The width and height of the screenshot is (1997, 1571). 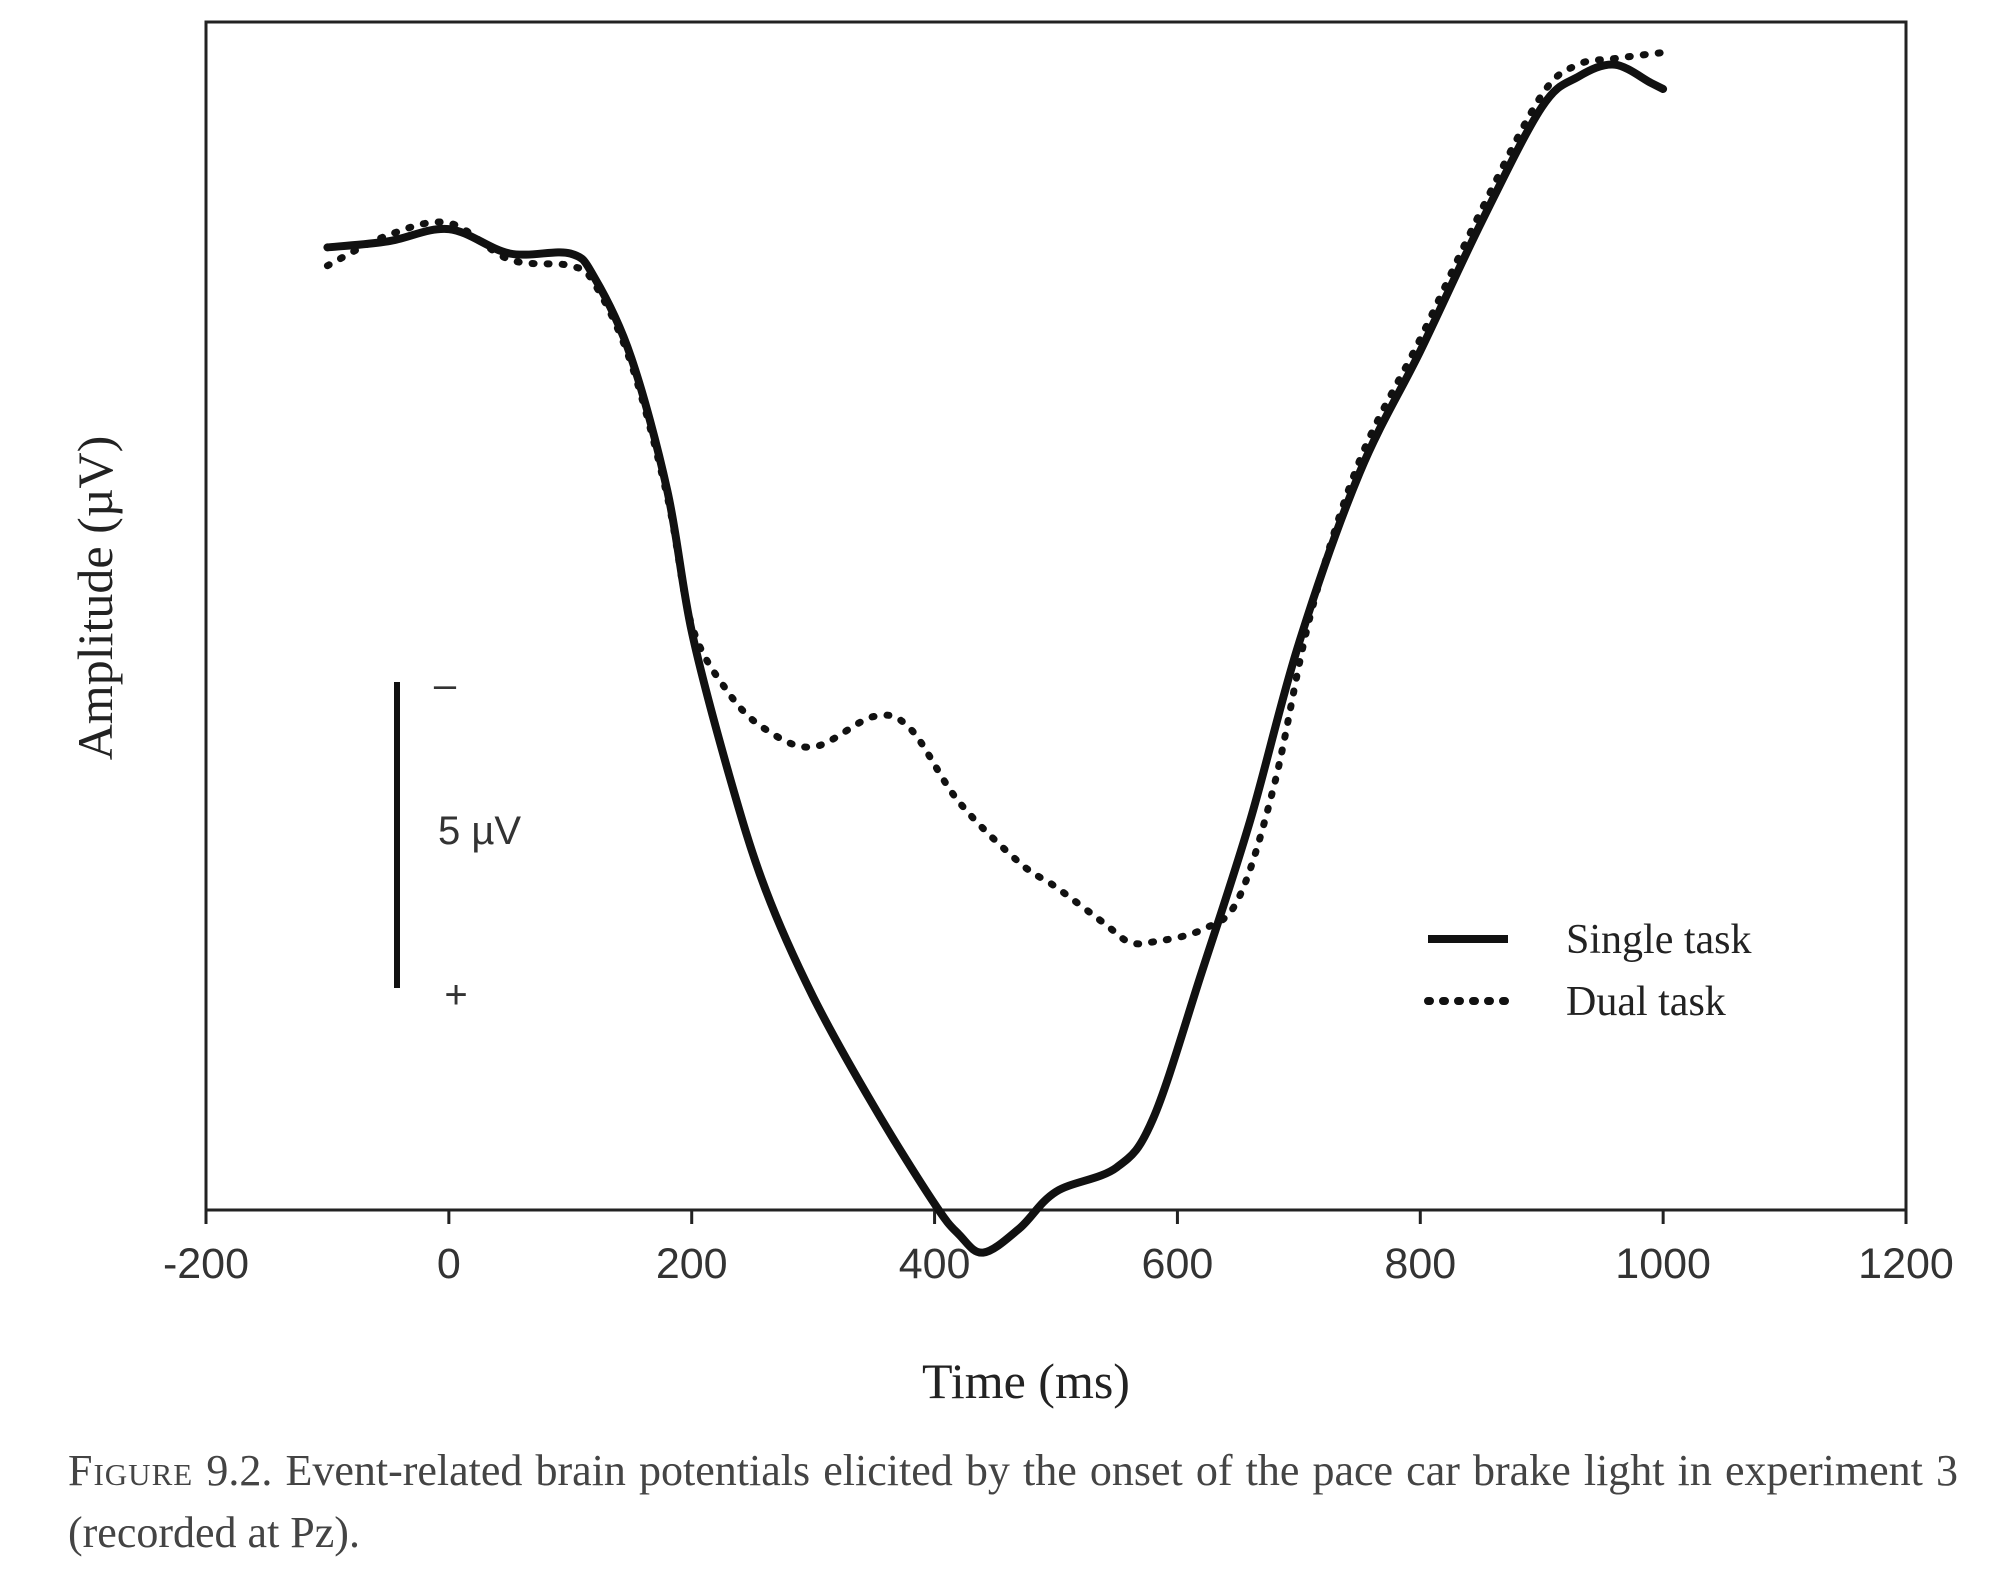 I want to click on x-tick-label: 1200, so click(x=1906, y=1264).